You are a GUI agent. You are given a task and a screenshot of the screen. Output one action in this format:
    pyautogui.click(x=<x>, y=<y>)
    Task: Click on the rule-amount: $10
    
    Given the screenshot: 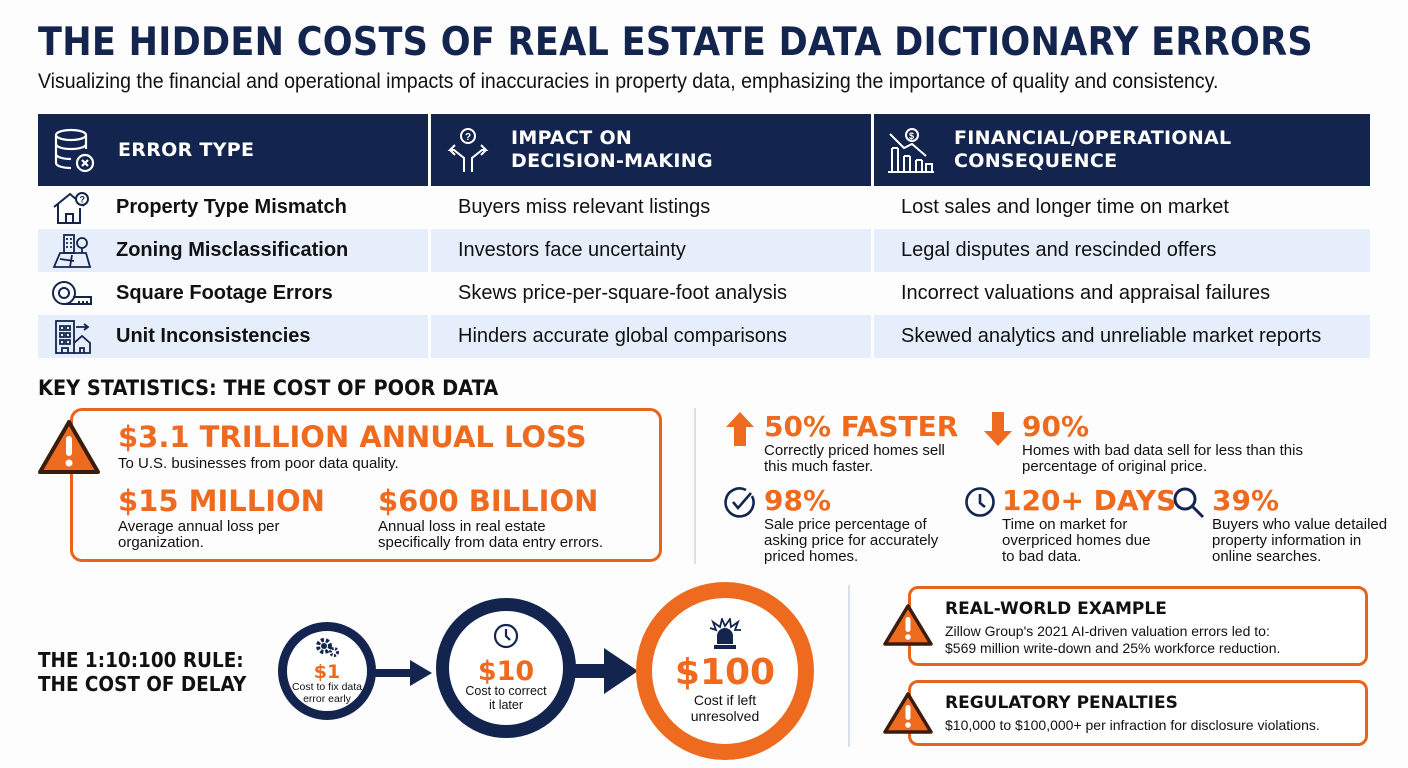 What is the action you would take?
    pyautogui.click(x=506, y=672)
    